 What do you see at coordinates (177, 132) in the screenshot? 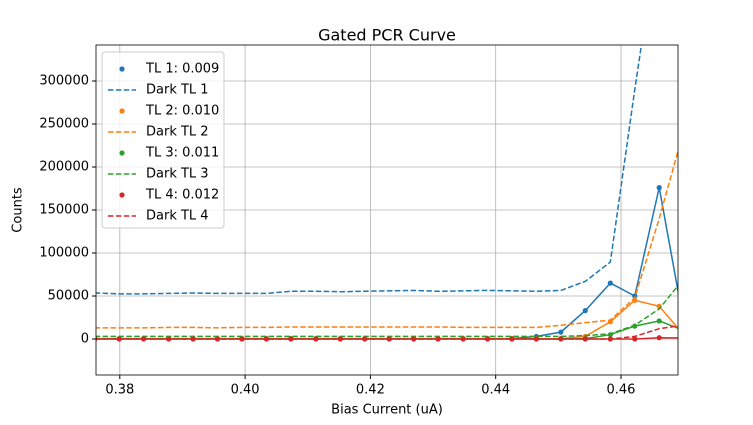
I see `legend-label: Dark TL 2` at bounding box center [177, 132].